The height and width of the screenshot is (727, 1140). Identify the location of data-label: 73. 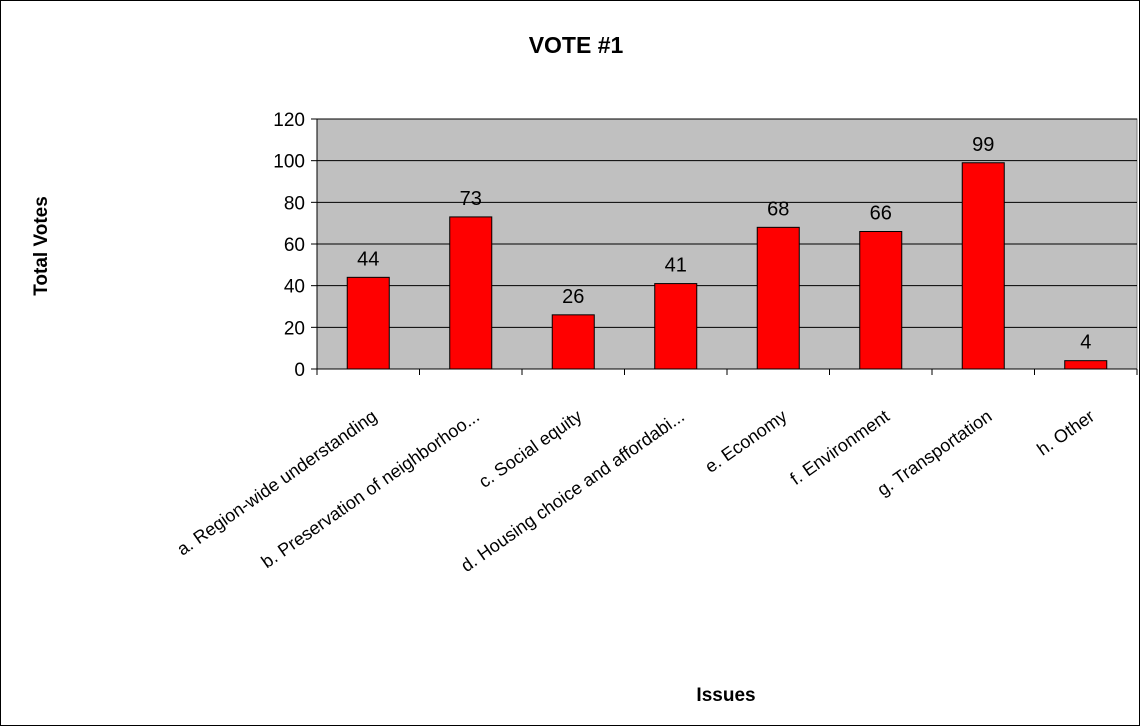
(471, 199).